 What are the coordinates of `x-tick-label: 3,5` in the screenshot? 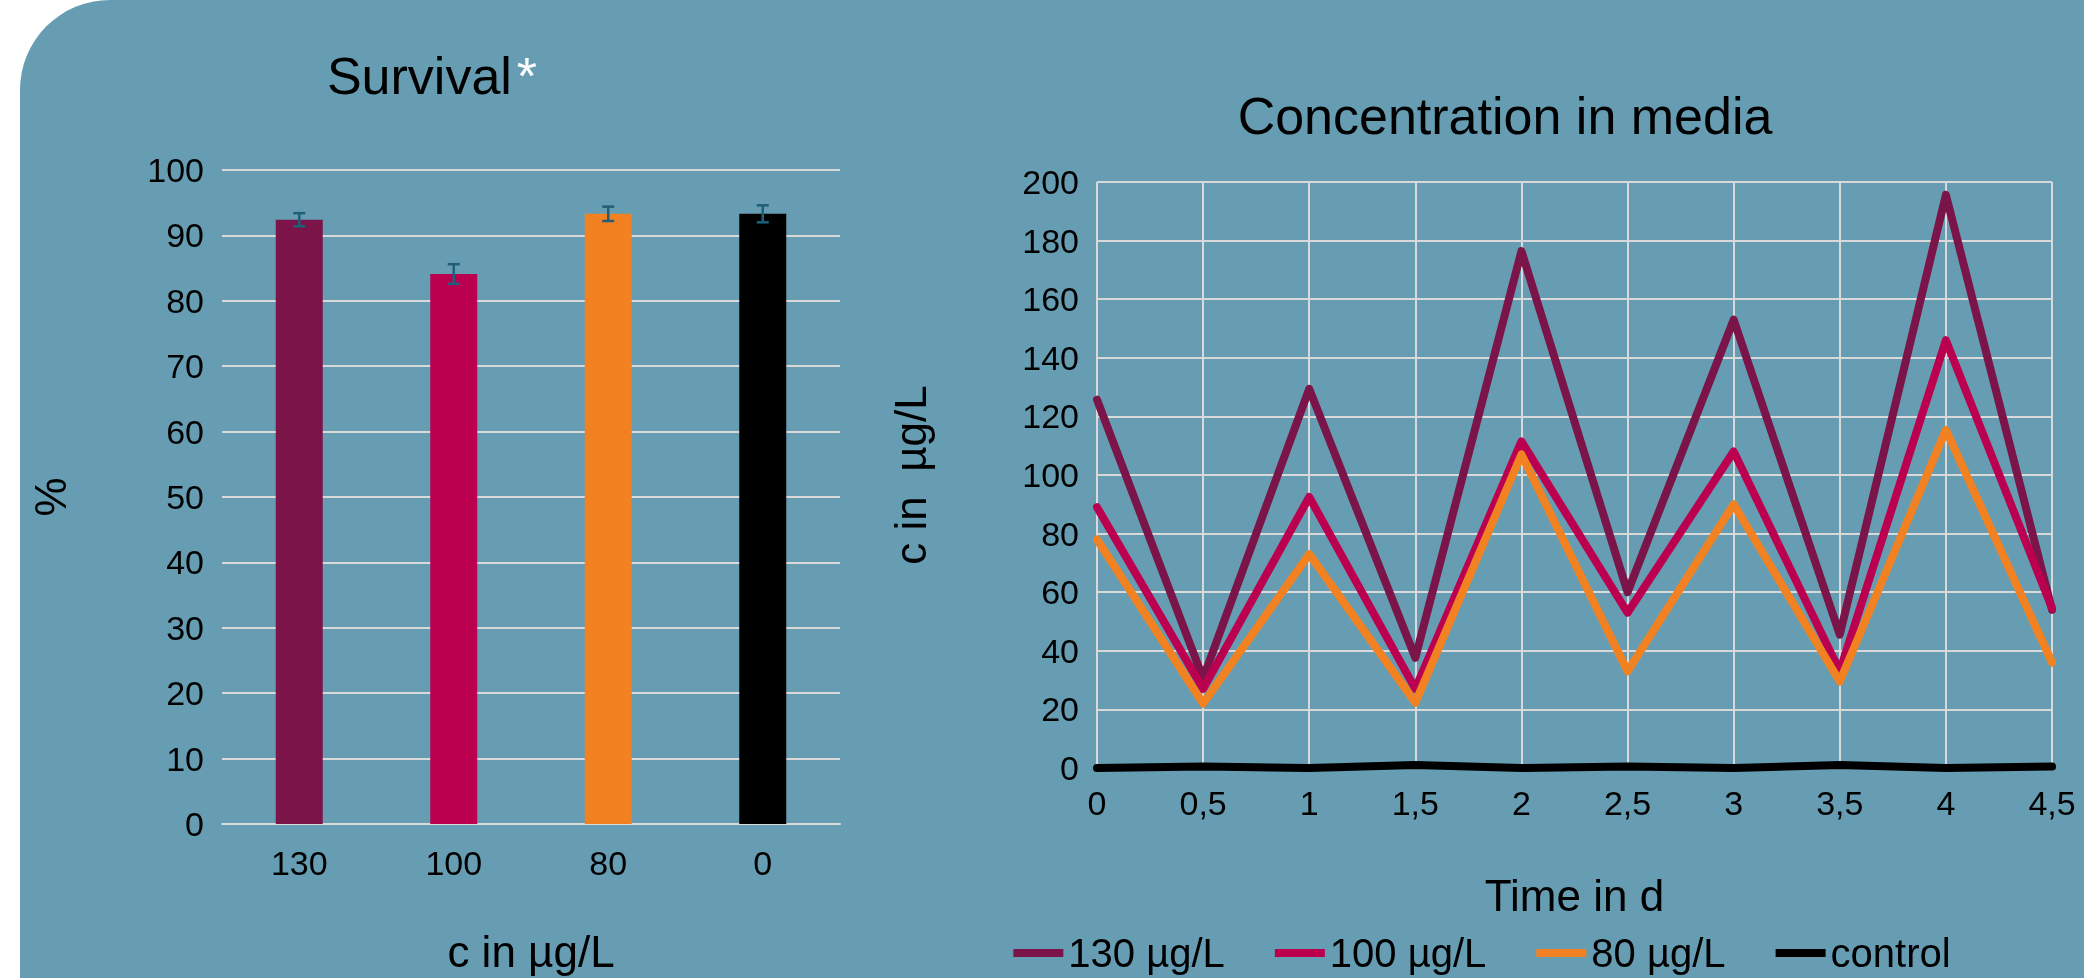 It's located at (1840, 803).